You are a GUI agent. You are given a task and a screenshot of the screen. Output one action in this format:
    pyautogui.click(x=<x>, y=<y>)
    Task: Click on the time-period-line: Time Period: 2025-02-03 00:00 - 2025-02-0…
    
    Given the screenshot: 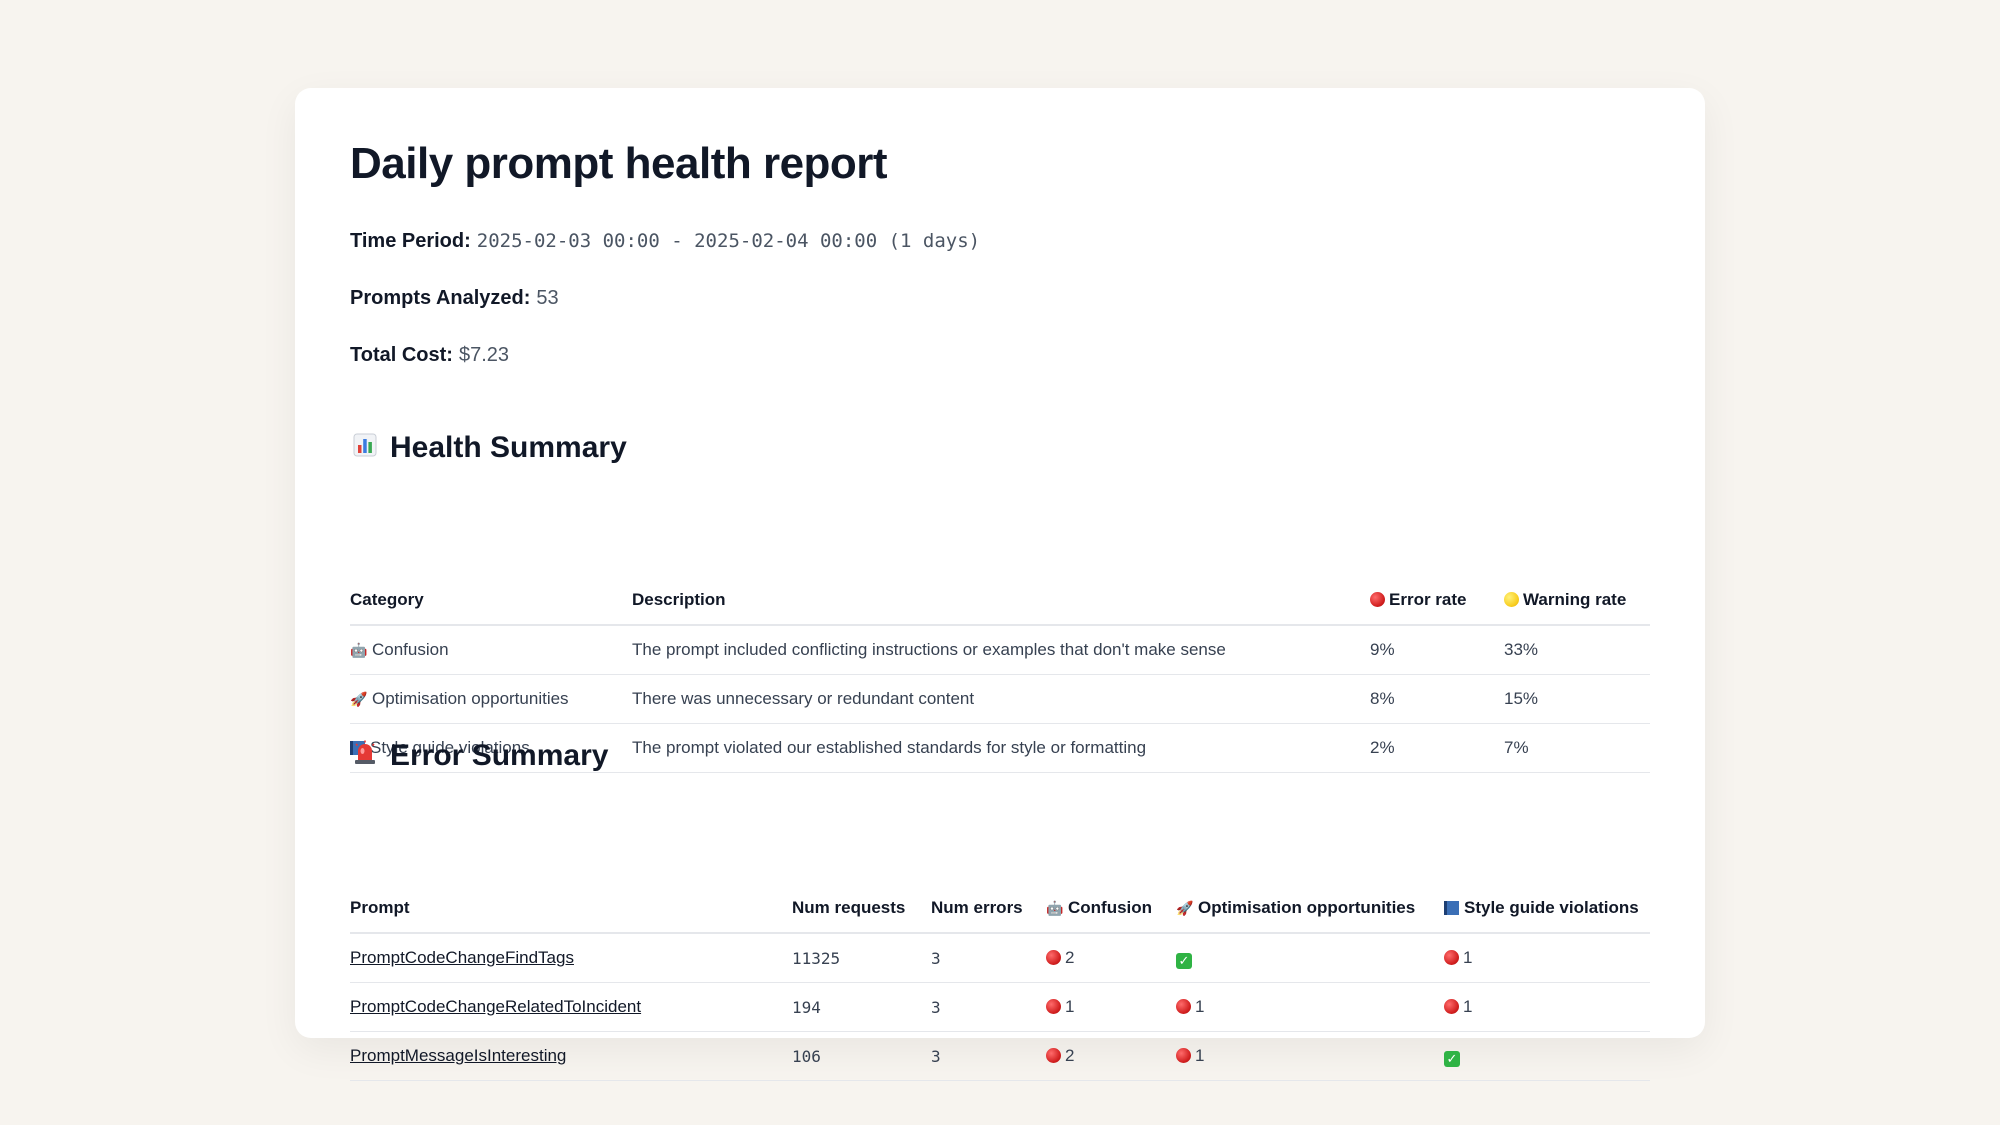 What is the action you would take?
    pyautogui.click(x=665, y=241)
    